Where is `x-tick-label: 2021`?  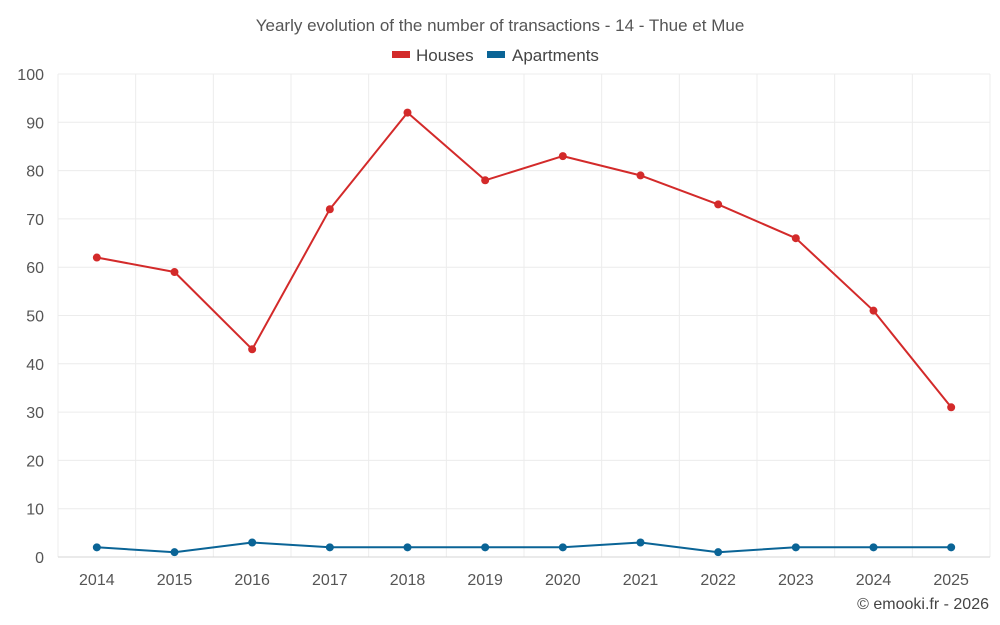 x-tick-label: 2021 is located at coordinates (641, 580).